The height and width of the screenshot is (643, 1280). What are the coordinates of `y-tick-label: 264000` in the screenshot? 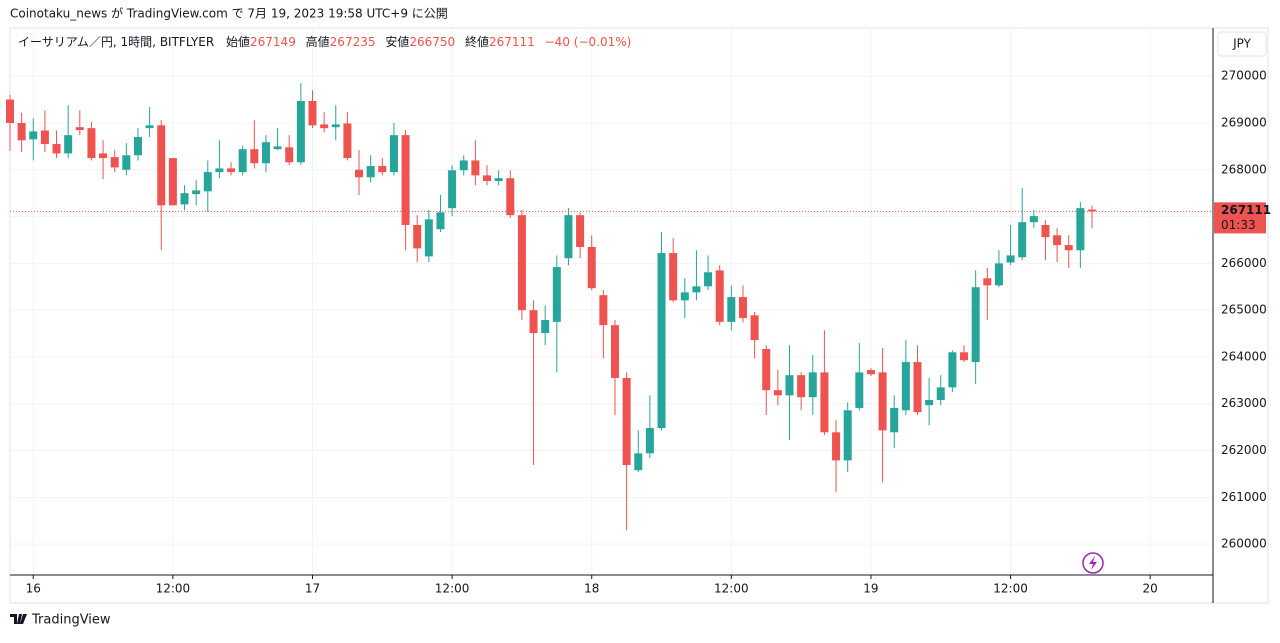 It's located at (1244, 356).